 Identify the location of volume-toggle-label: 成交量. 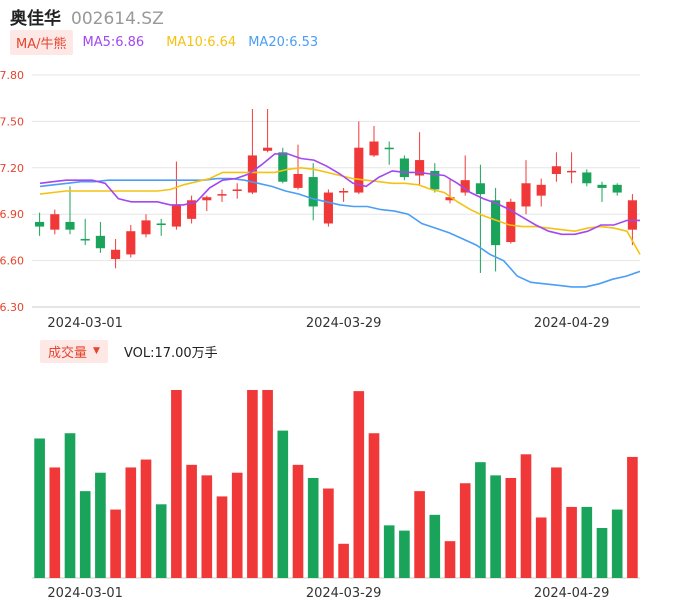
(68, 353).